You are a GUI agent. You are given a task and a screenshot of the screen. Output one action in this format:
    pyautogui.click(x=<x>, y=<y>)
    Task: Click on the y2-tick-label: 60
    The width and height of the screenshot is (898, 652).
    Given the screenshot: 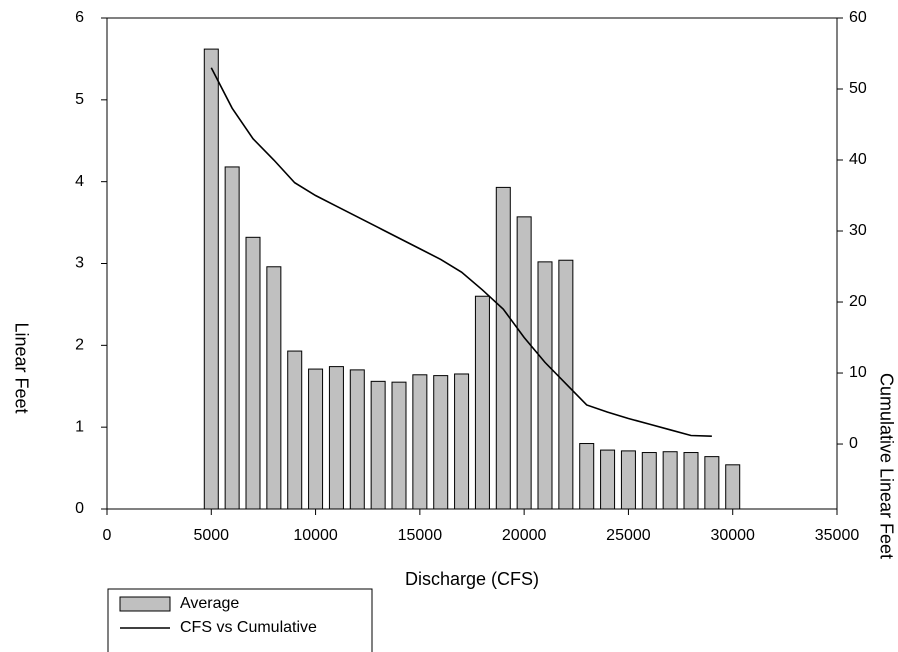 What is the action you would take?
    pyautogui.click(x=858, y=17)
    